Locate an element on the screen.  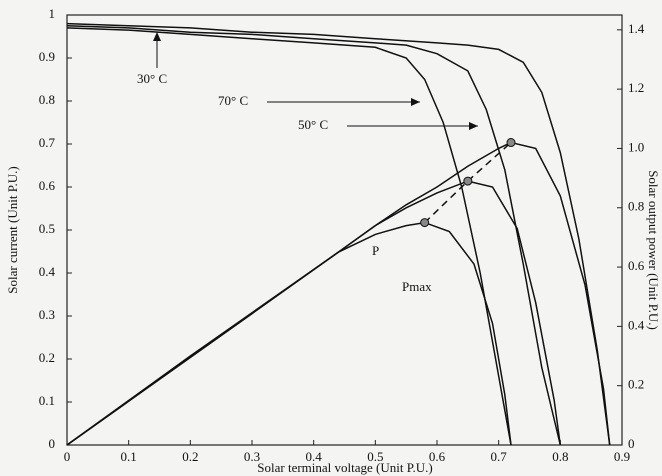
annotation: Pmax is located at coordinates (417, 286).